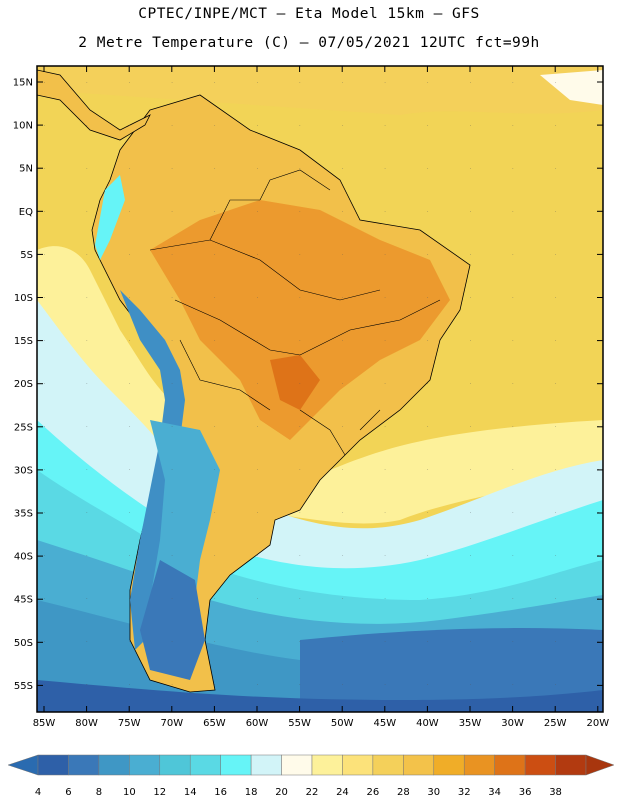 Image resolution: width=618 pixels, height=800 pixels. Describe the element at coordinates (23, 643) in the screenshot. I see `lat-label: 50S` at that location.